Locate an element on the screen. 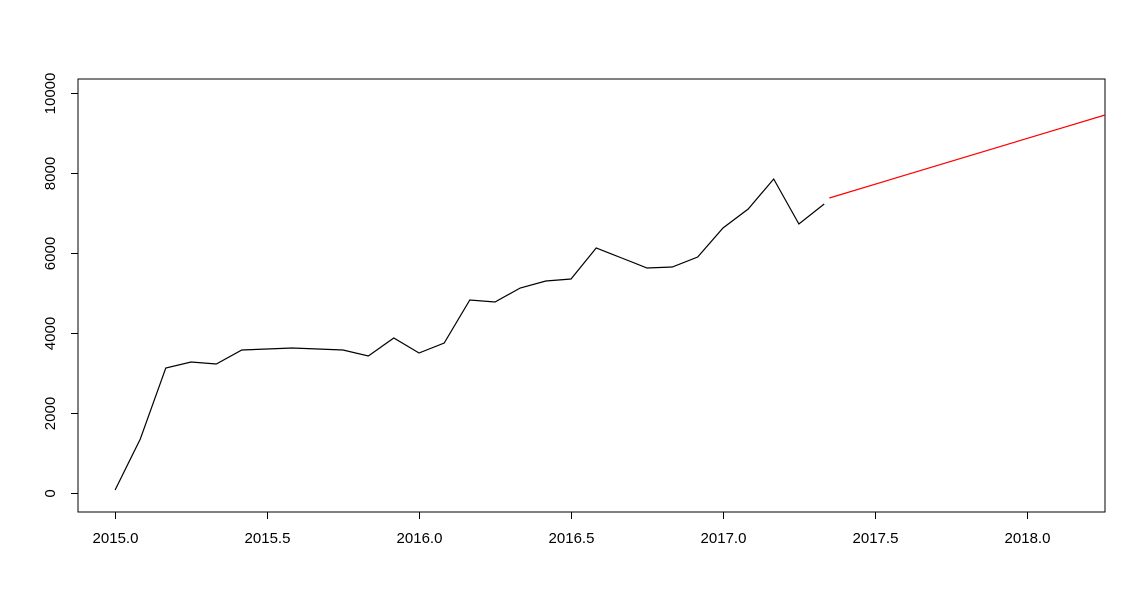  y-axis-tick-label: 0 is located at coordinates (50, 493).